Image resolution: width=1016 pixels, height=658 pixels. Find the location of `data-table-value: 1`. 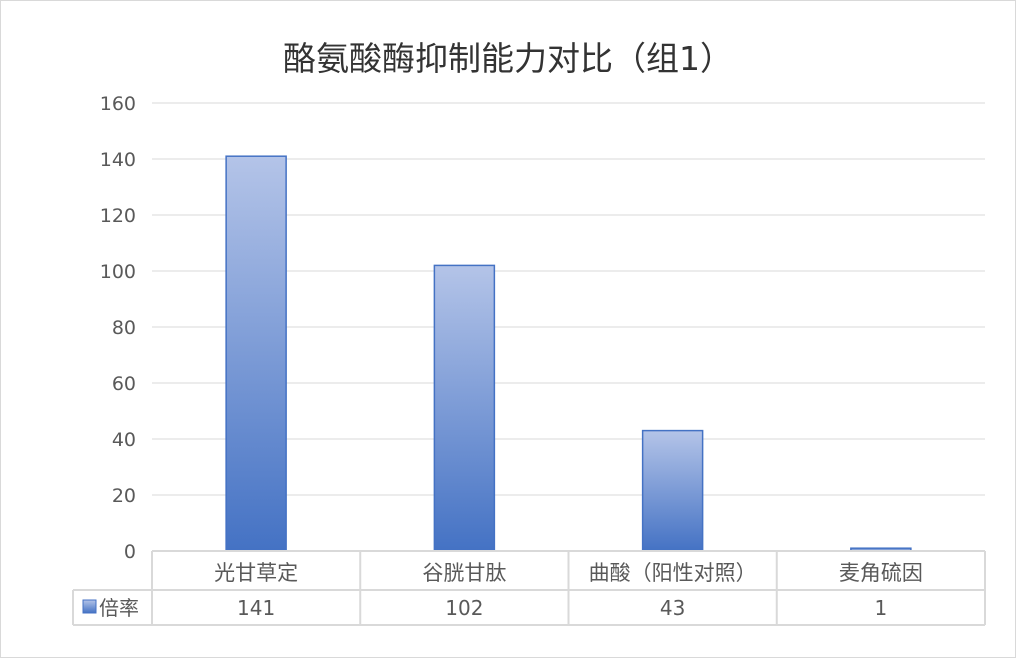

data-table-value: 1 is located at coordinates (881, 608).